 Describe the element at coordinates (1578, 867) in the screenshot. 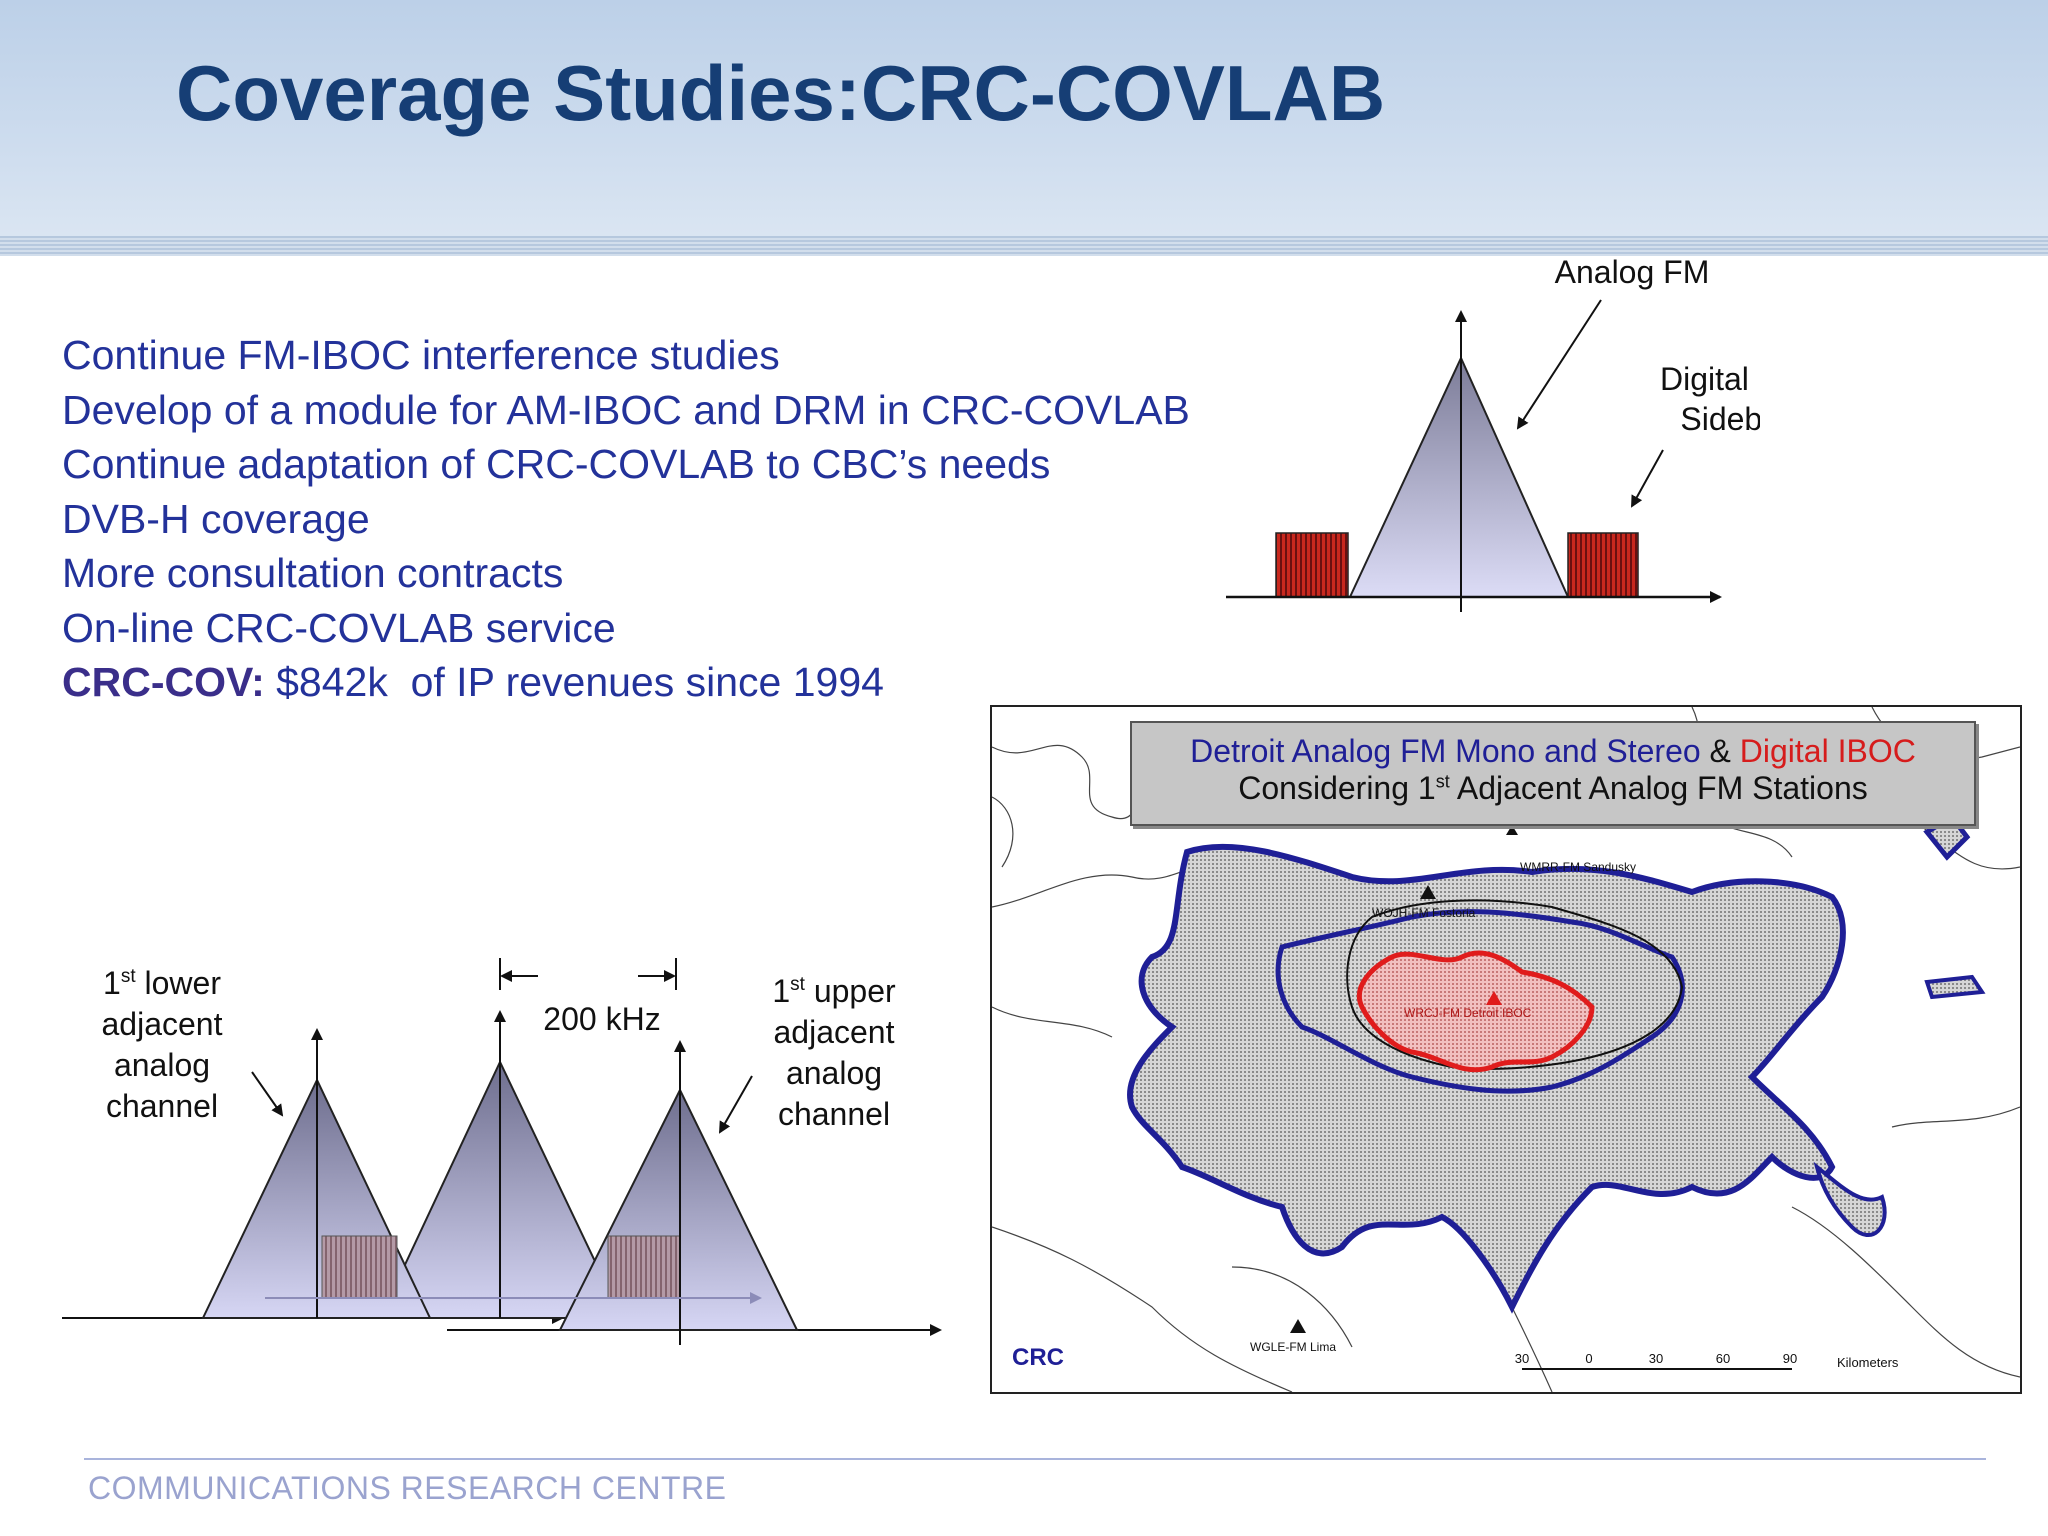

I see `station-label-sandusky: WMRR-FM Sandusky` at that location.